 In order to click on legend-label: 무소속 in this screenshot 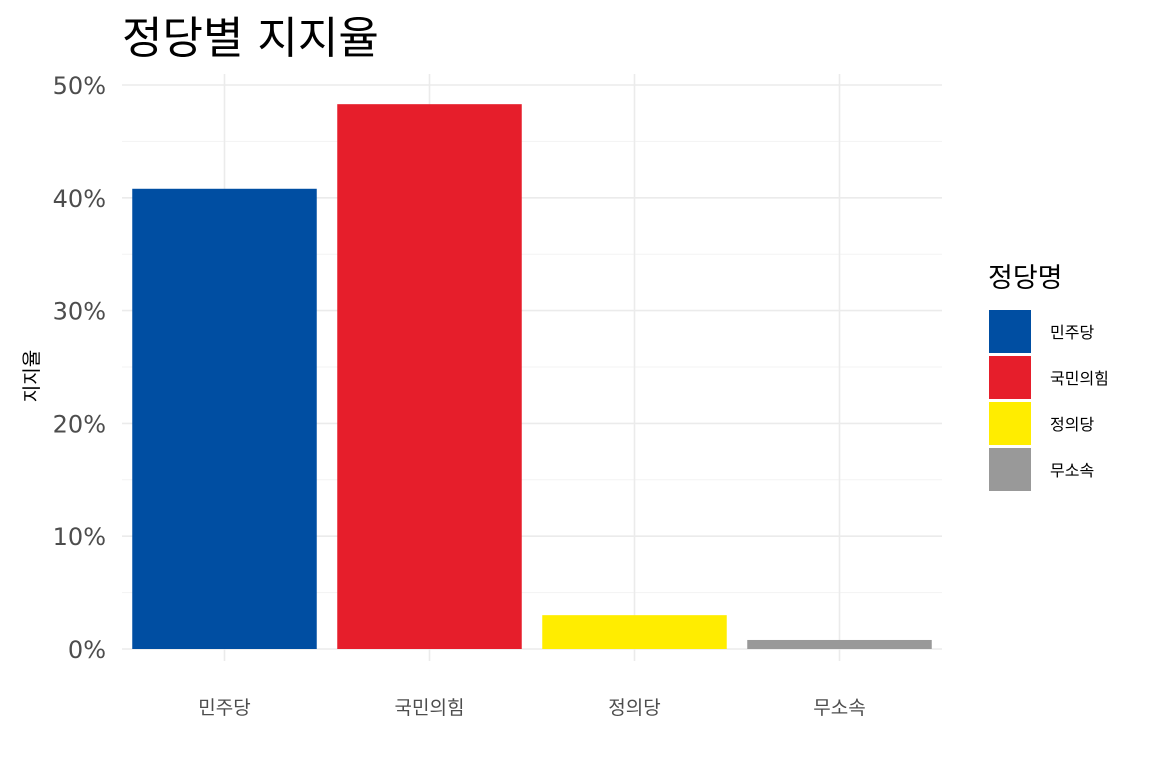, I will do `click(1072, 470)`.